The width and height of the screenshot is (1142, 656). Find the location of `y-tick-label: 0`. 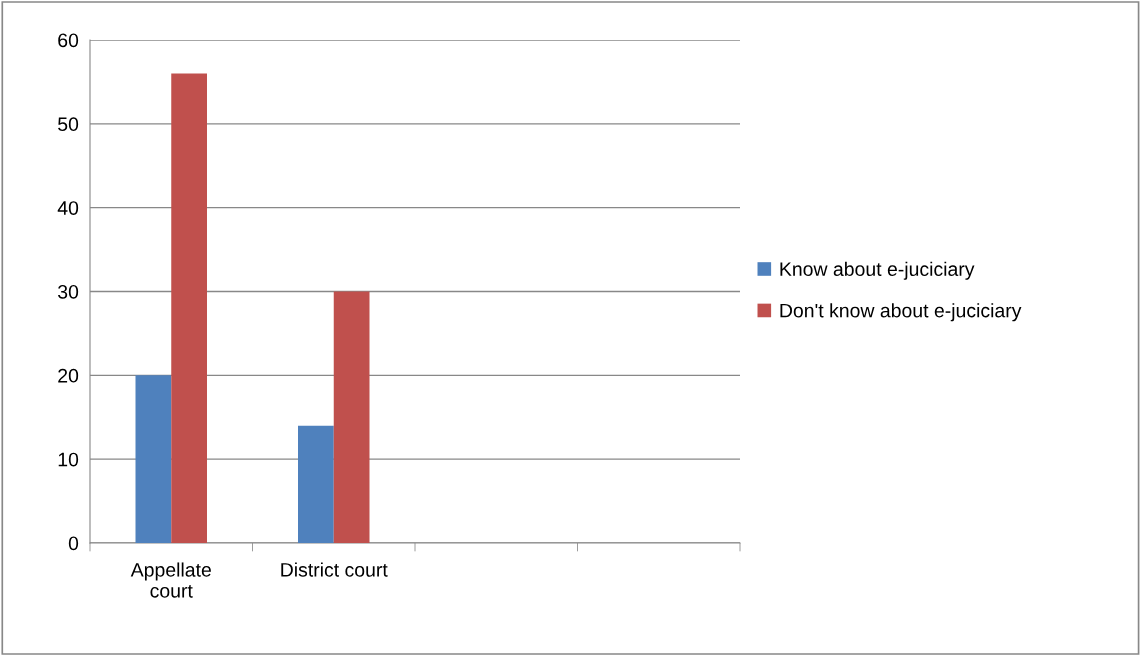

y-tick-label: 0 is located at coordinates (73, 543).